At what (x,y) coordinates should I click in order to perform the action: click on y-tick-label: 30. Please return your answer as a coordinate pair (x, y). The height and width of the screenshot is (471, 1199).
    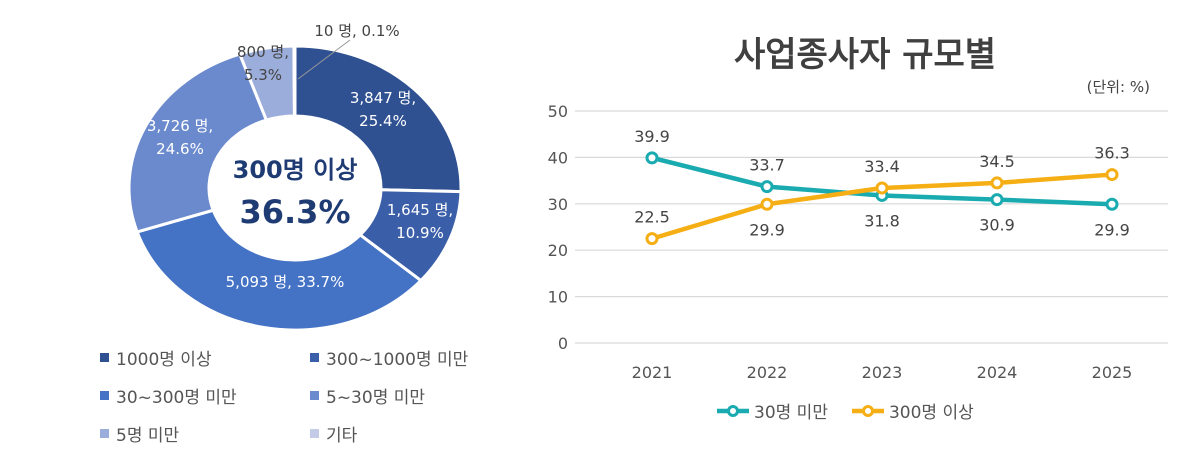
    Looking at the image, I should click on (558, 204).